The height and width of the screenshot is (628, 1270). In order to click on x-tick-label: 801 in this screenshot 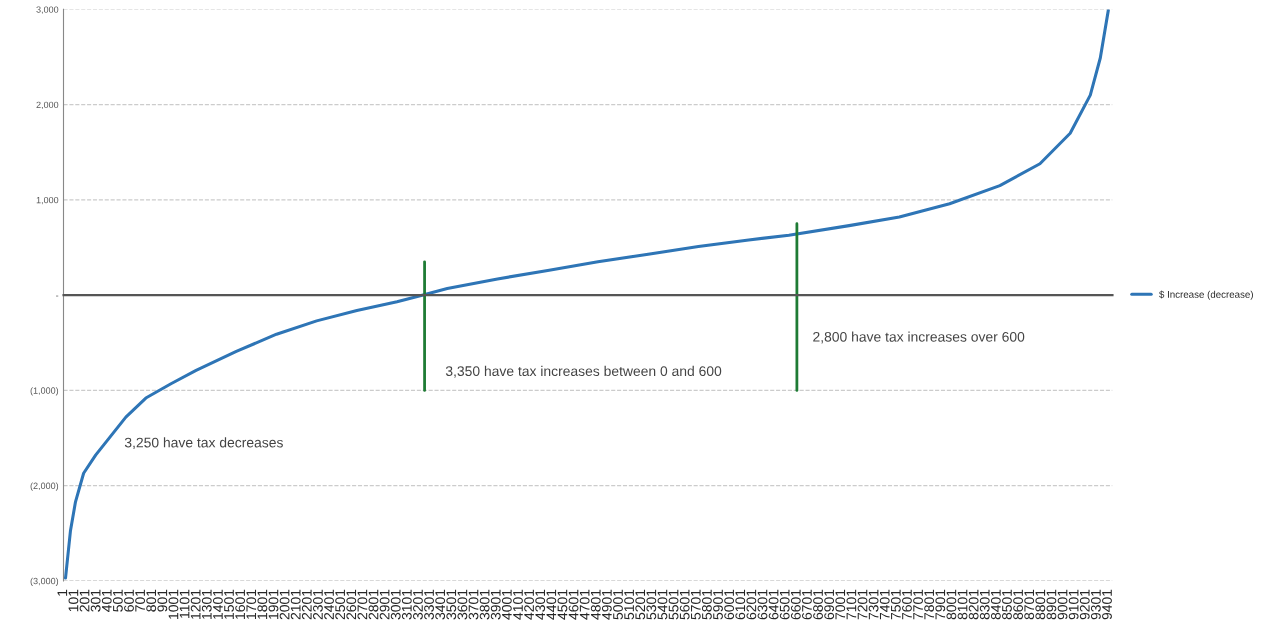, I will do `click(151, 600)`.